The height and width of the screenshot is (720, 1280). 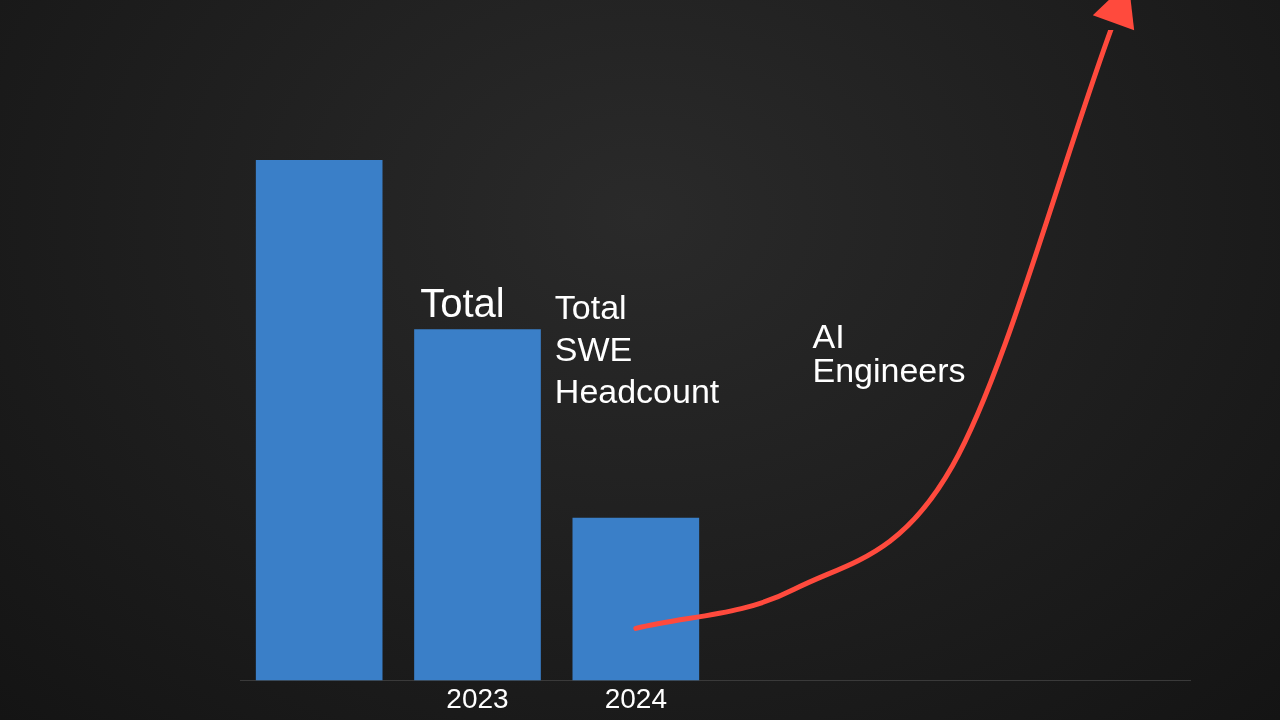 What do you see at coordinates (477, 698) in the screenshot?
I see `x-tick-label: 2023` at bounding box center [477, 698].